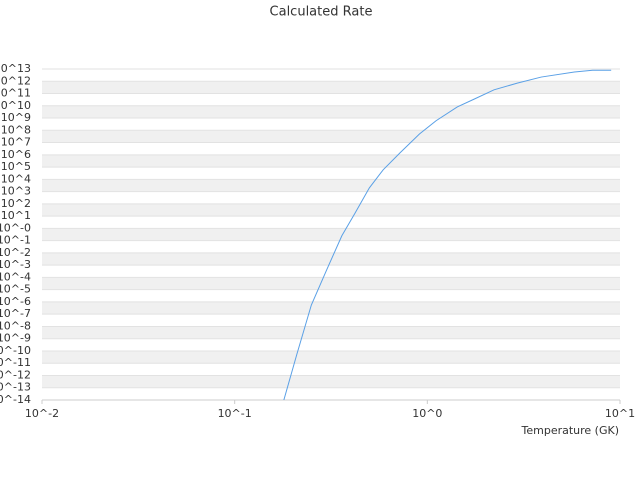  What do you see at coordinates (16, 154) in the screenshot?
I see `y-tick-label: 10^6` at bounding box center [16, 154].